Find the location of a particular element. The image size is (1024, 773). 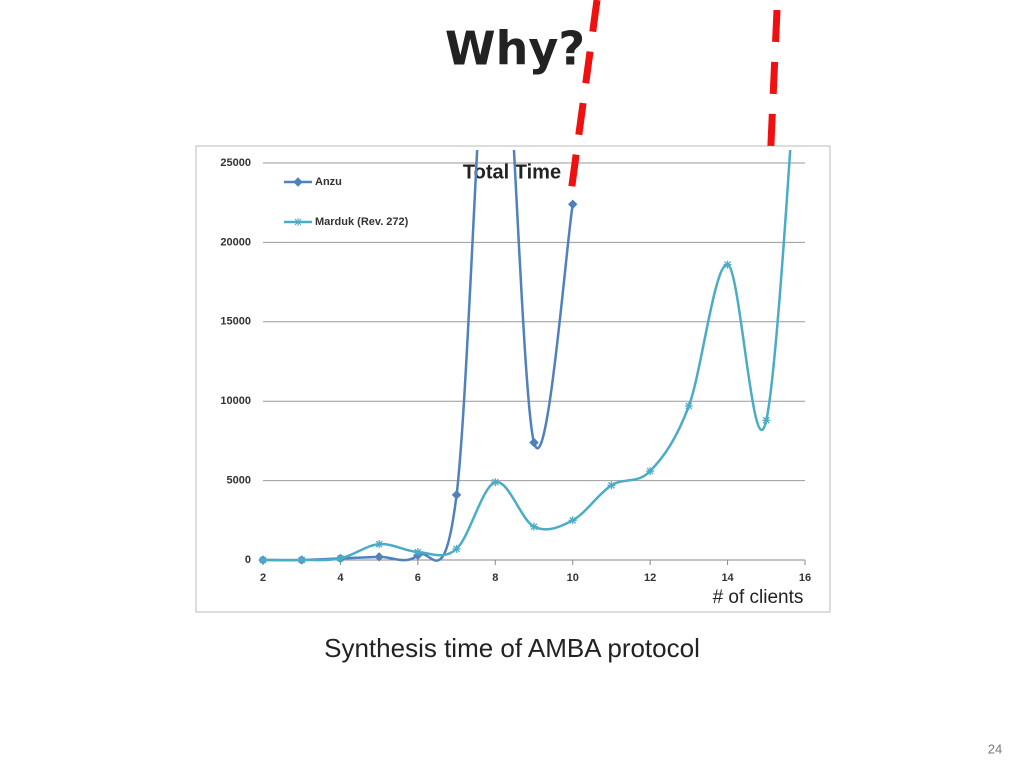

x-tick-label: 16 is located at coordinates (805, 578).